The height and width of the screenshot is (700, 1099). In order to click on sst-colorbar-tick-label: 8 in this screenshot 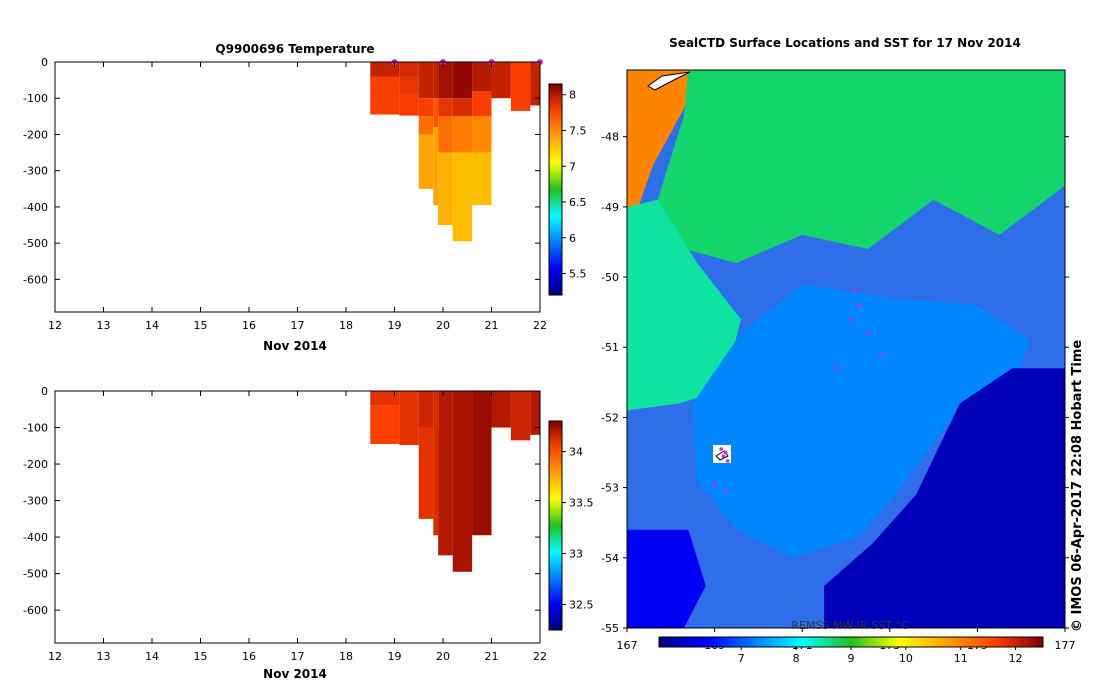, I will do `click(796, 658)`.